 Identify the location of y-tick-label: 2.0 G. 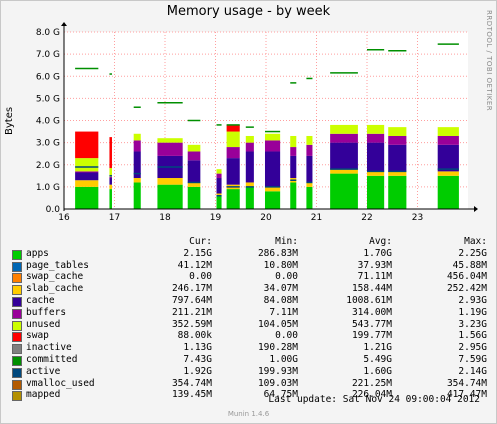
(48, 166).